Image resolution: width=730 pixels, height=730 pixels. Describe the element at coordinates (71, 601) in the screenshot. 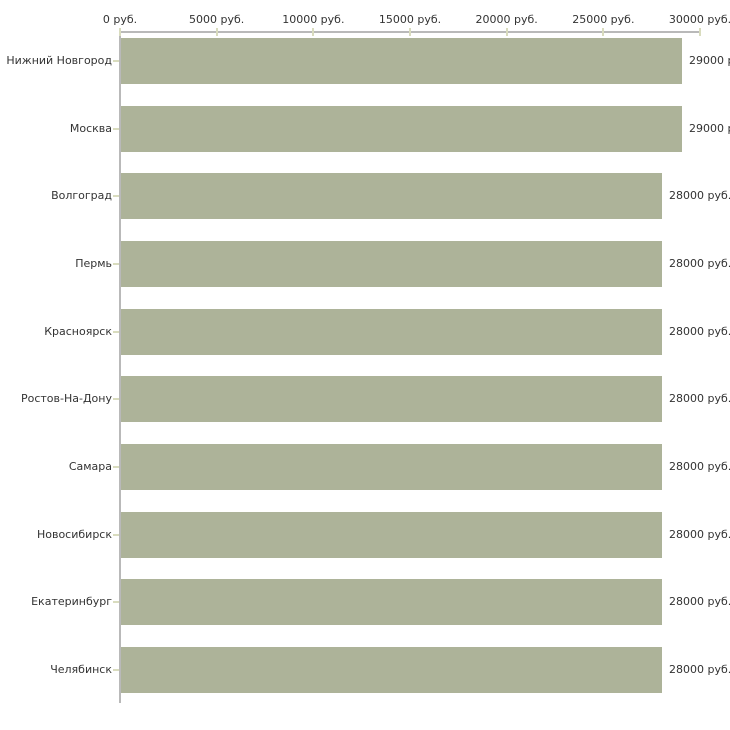

I see `y-axis-label: Екатеринбург` at that location.